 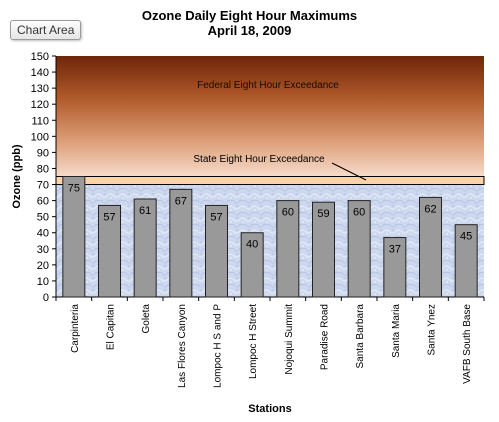 What do you see at coordinates (360, 336) in the screenshot?
I see `x-category-label-8: Santa Barbara` at bounding box center [360, 336].